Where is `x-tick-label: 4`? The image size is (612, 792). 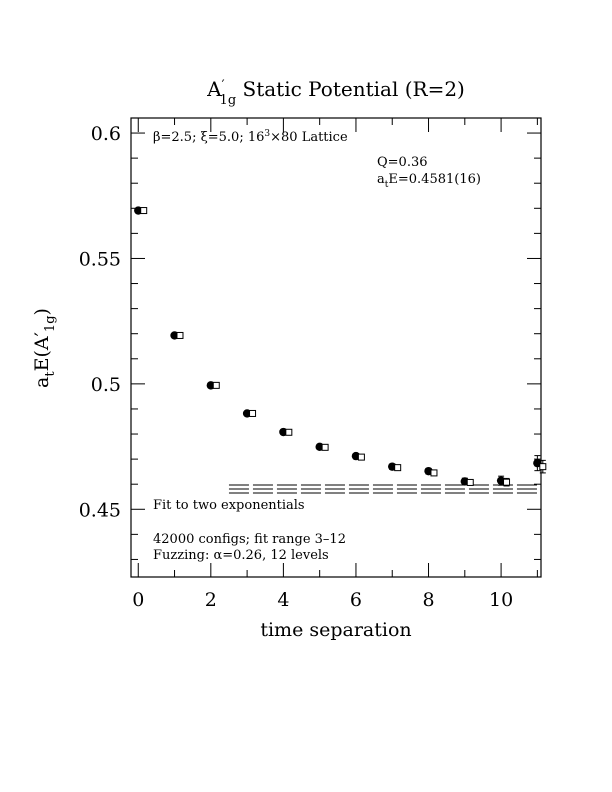
x-tick-label: 4 is located at coordinates (283, 600).